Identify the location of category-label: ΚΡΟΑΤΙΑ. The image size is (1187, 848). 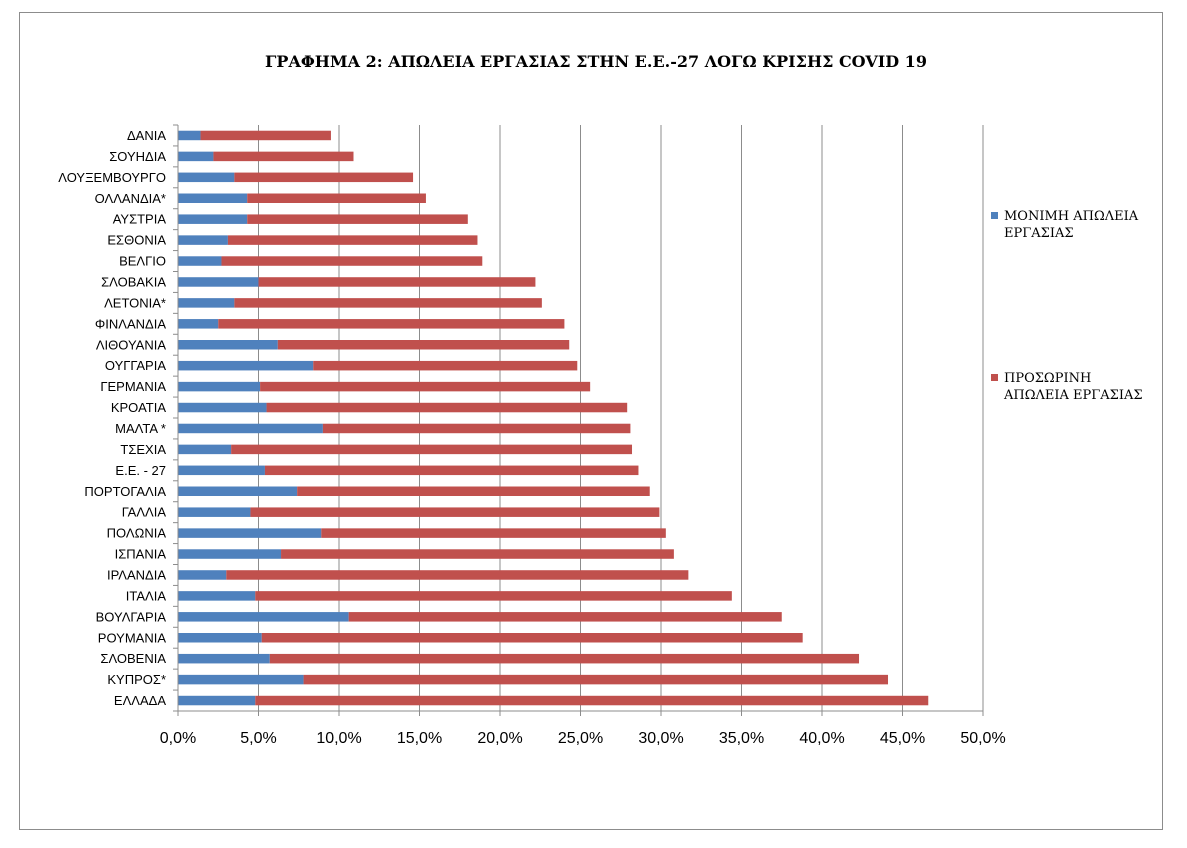
(138, 407).